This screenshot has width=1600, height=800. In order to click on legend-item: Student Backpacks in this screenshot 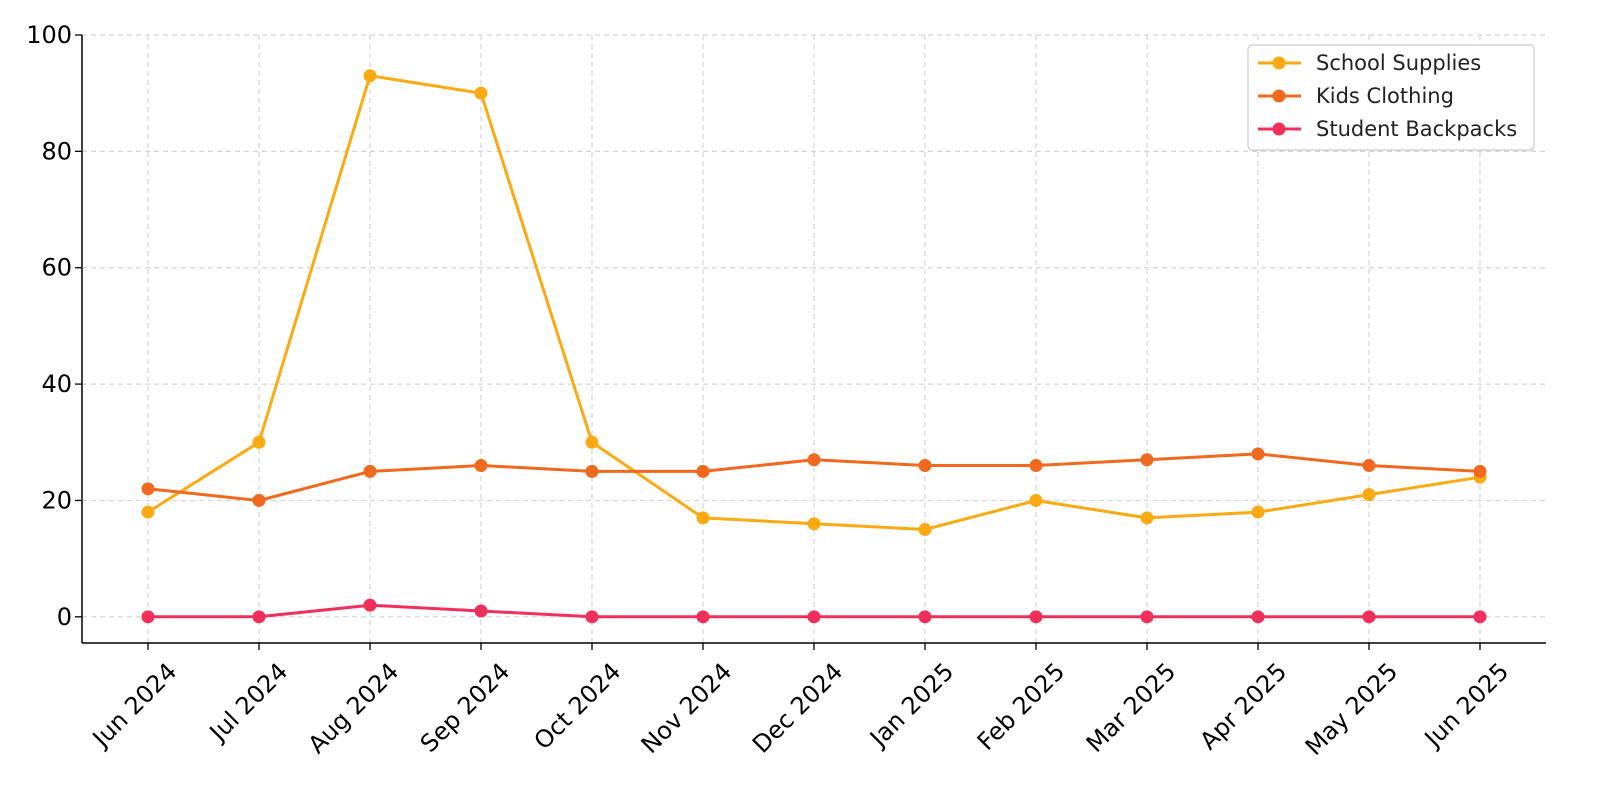, I will do `click(1387, 129)`.